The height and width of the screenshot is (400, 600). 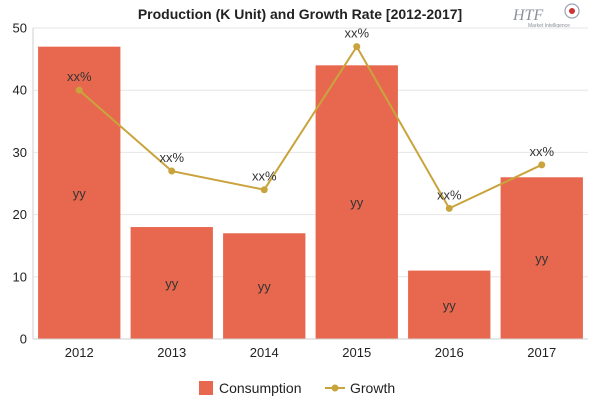 I want to click on x-tick-label-2016: 2016, so click(x=449, y=352).